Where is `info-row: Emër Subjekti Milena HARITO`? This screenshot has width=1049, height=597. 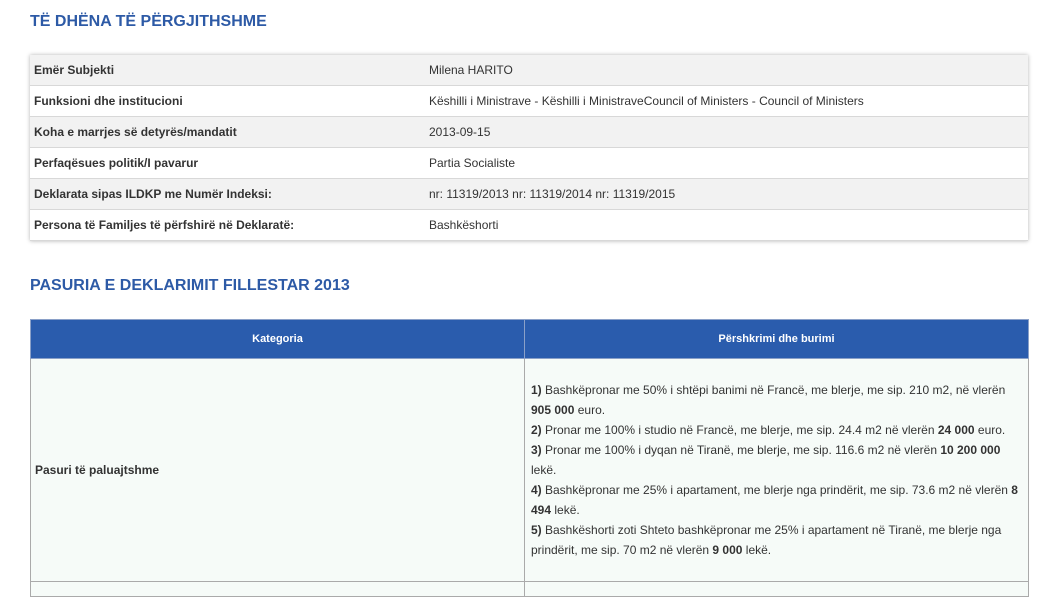 info-row: Emër Subjekti Milena HARITO is located at coordinates (529, 70).